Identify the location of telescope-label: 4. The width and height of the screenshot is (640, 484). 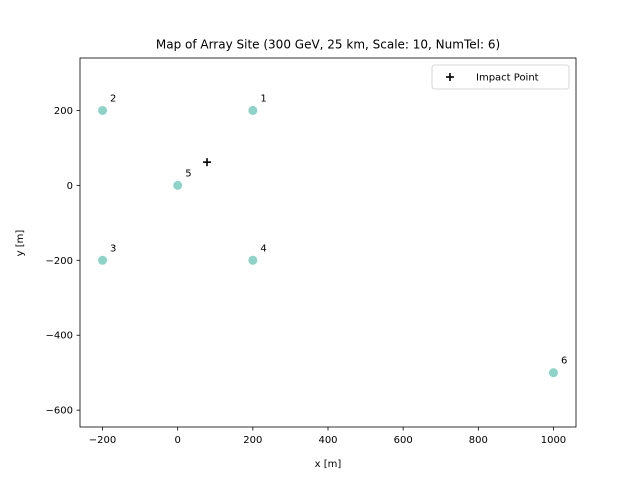
(263, 248).